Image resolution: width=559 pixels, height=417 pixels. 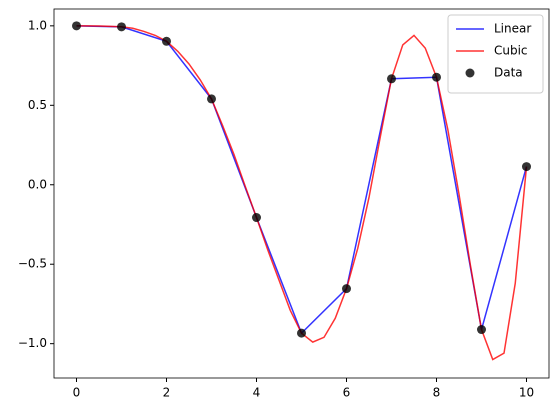 I want to click on legend-marker, so click(x=470, y=73).